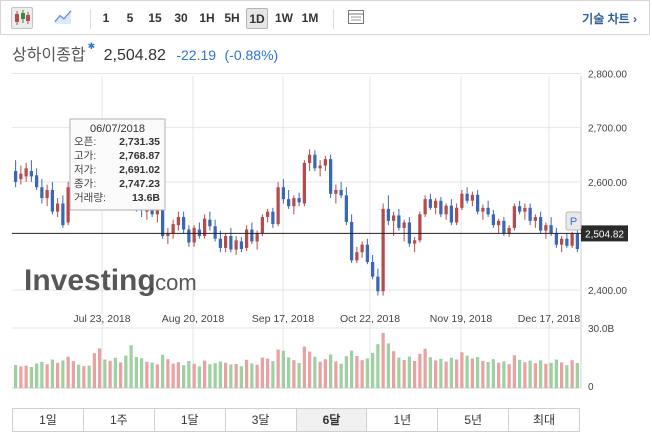 The width and height of the screenshot is (652, 445). Describe the element at coordinates (257, 18) in the screenshot. I see `interval-1d: 1D` at that location.